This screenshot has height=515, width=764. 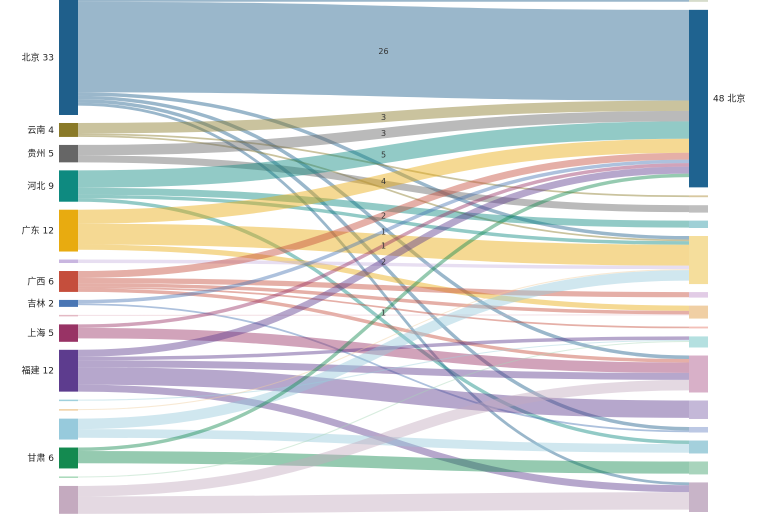 What do you see at coordinates (40, 154) in the screenshot?
I see `source-node-label: 贵州 5` at bounding box center [40, 154].